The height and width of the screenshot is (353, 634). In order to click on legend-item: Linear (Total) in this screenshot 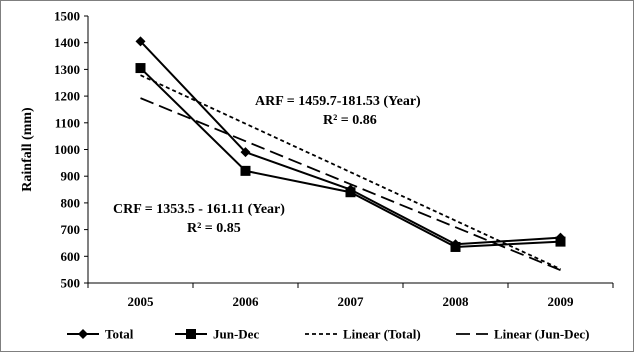, I will do `click(363, 334)`.